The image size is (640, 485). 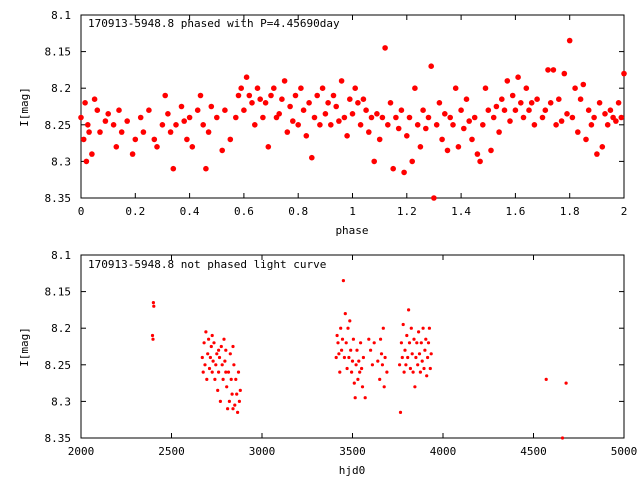 I want to click on phased-title: 170913-5948.8 phased with P=4.45690day, so click(x=214, y=23).